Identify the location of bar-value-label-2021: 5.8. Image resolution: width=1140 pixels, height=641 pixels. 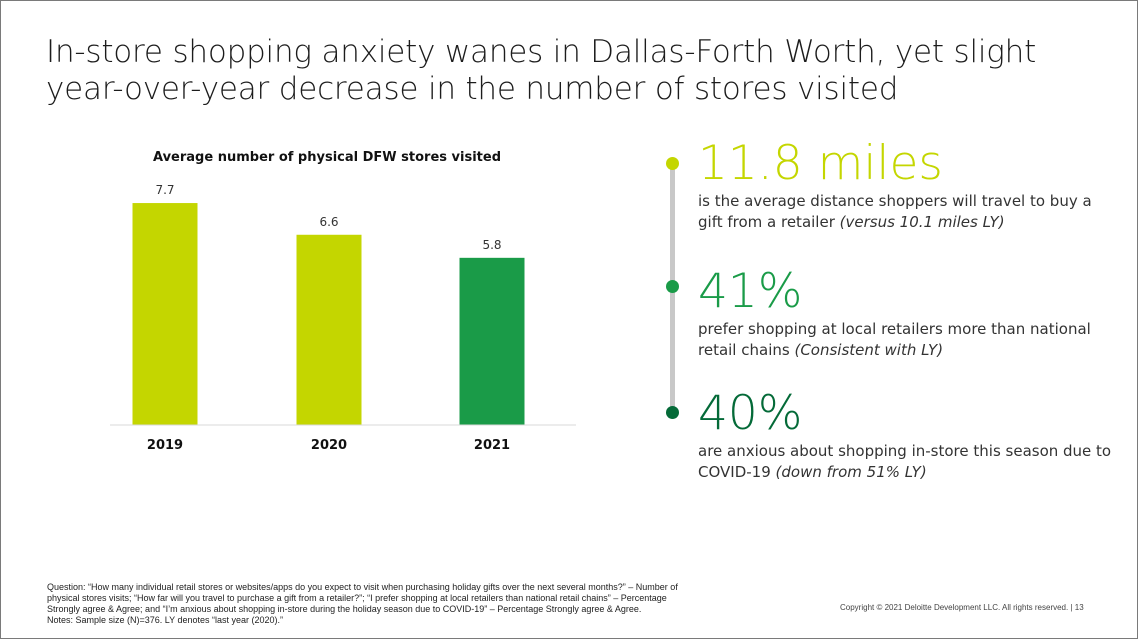
(491, 245).